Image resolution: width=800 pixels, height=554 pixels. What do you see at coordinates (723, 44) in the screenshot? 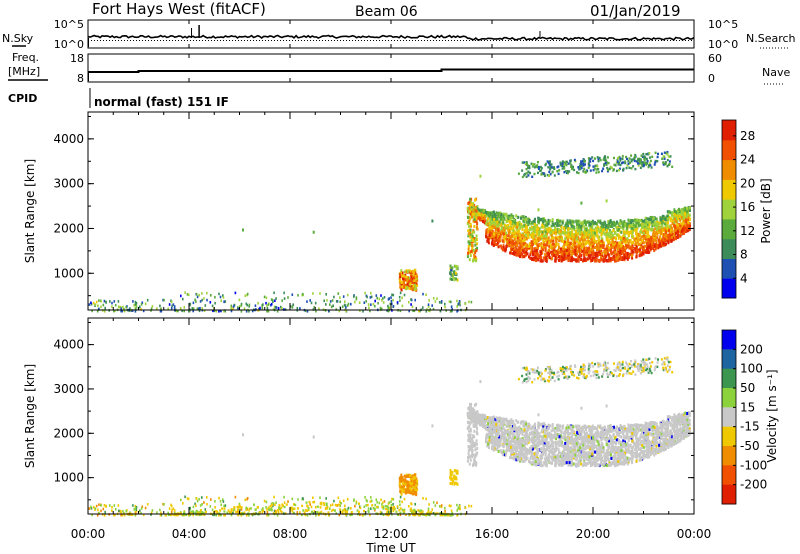
I see `noise-tick-right-low: 10^0` at bounding box center [723, 44].